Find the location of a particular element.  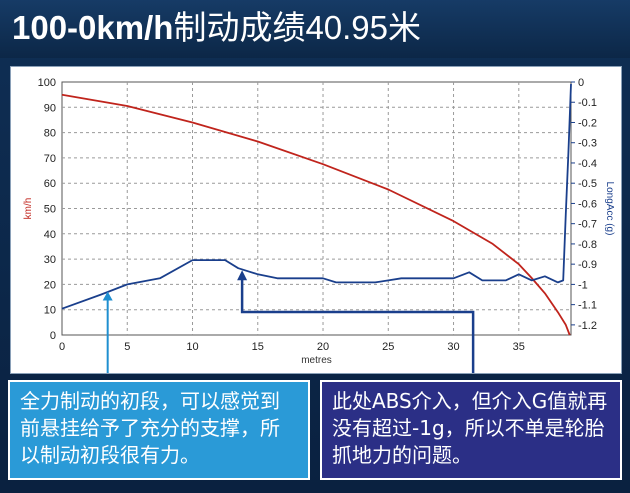

x-tick-label: 25 is located at coordinates (388, 347).